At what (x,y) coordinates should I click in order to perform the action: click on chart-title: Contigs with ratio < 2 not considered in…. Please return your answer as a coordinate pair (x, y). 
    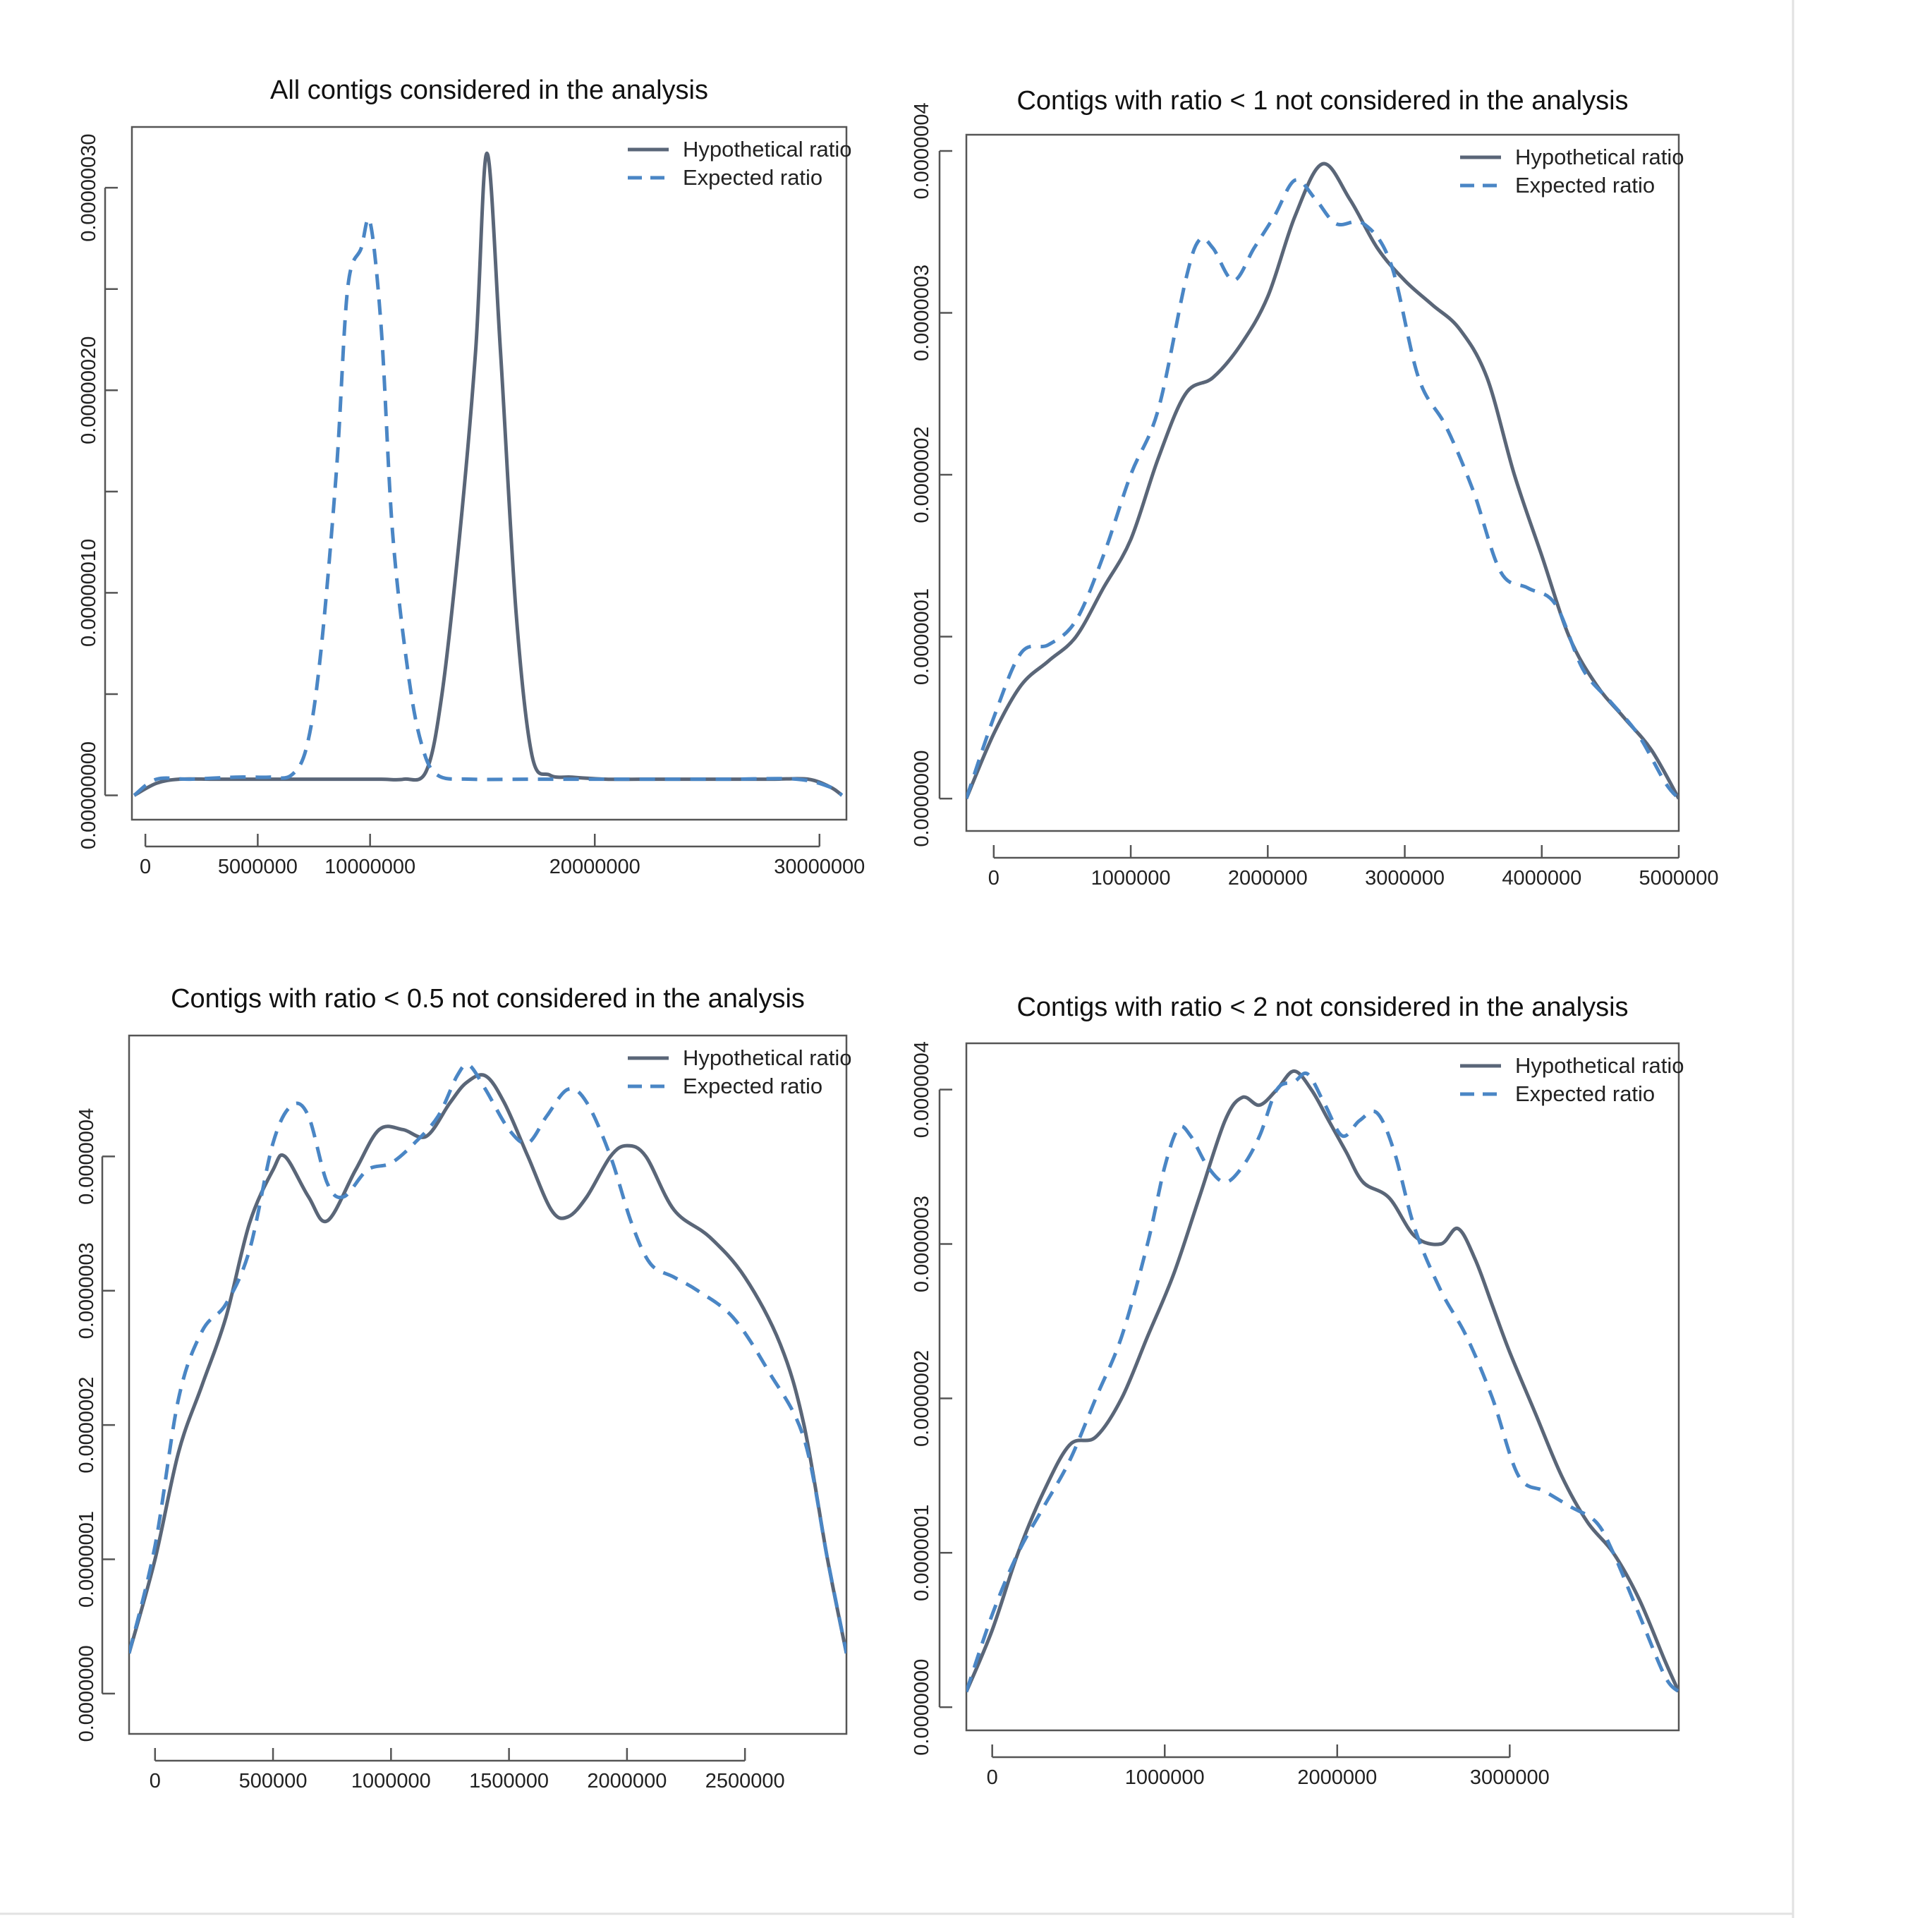
    Looking at the image, I should click on (1322, 1007).